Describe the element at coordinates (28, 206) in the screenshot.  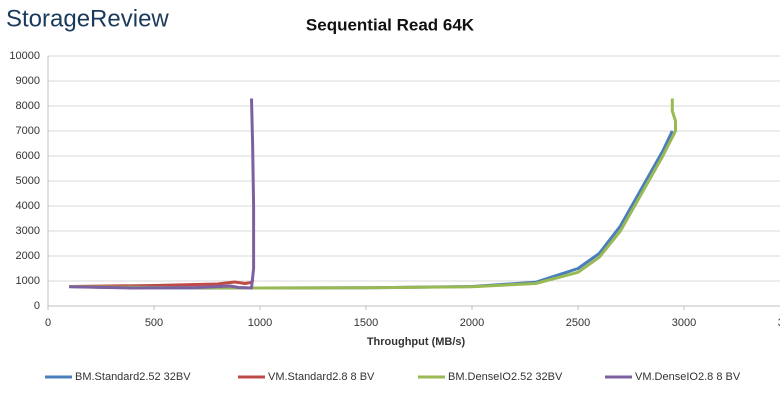
I see `y-tick-label: 4000` at that location.